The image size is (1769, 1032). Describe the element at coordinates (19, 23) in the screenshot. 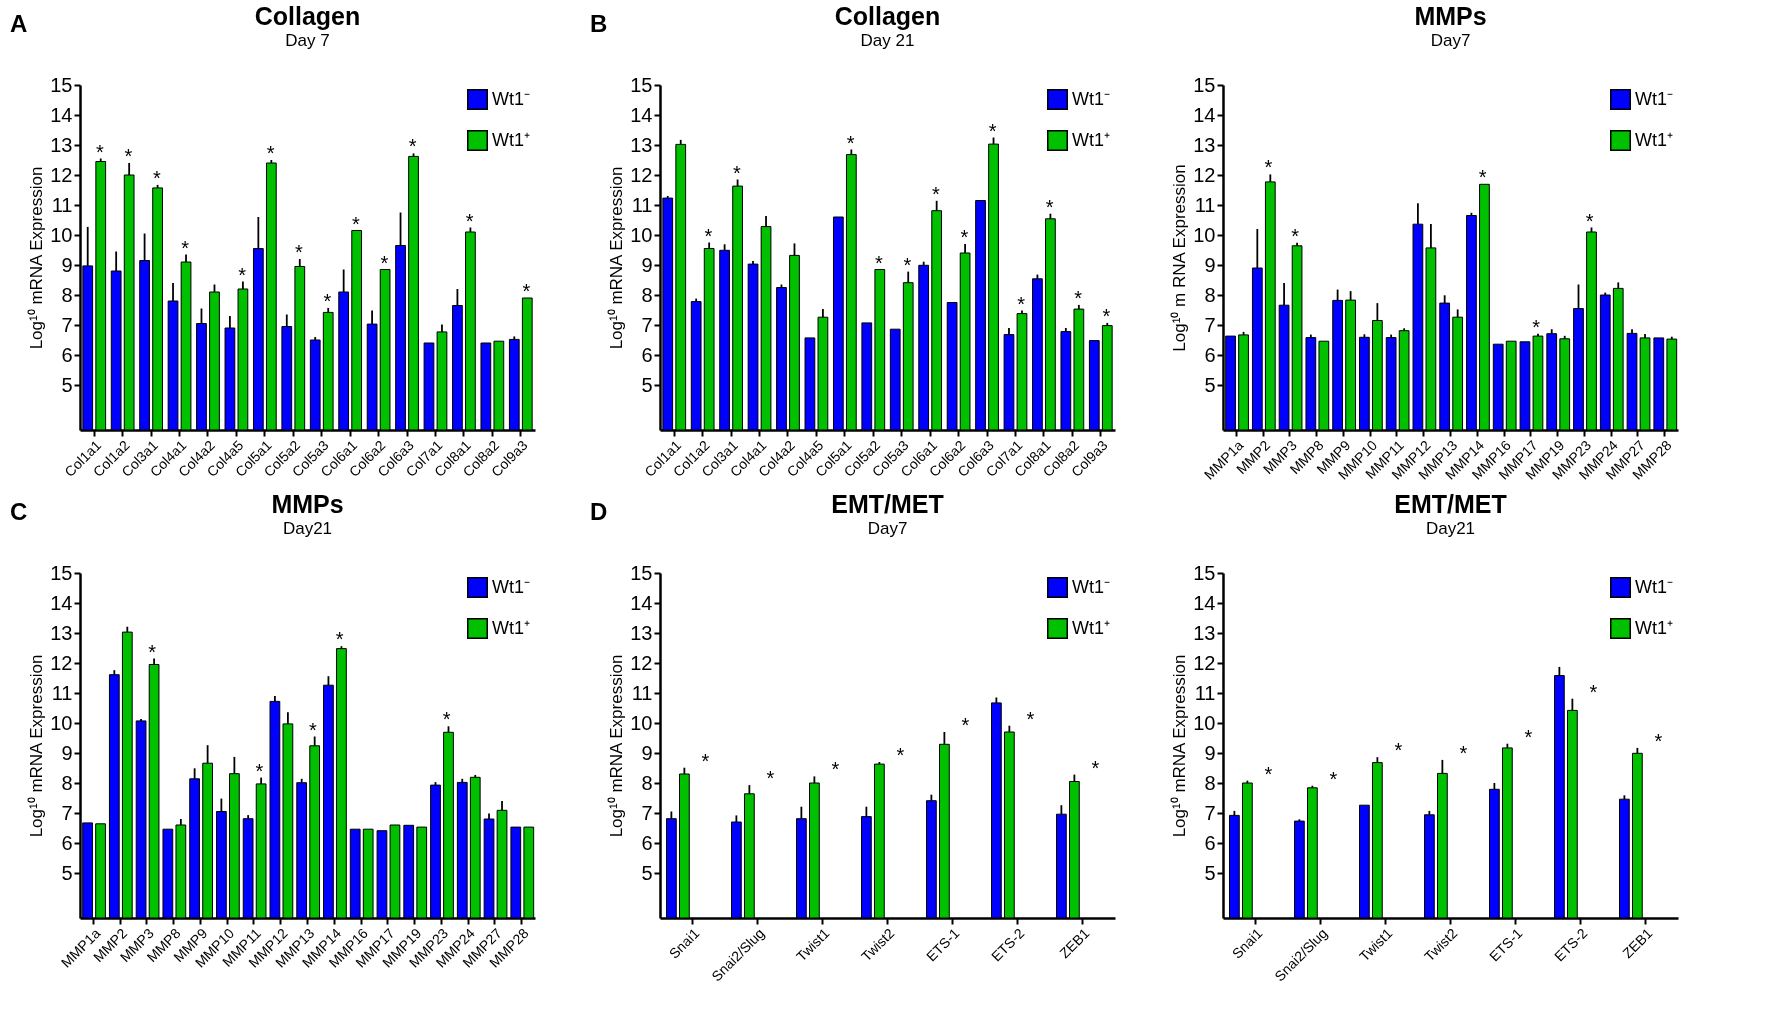

I see `text: A` at that location.